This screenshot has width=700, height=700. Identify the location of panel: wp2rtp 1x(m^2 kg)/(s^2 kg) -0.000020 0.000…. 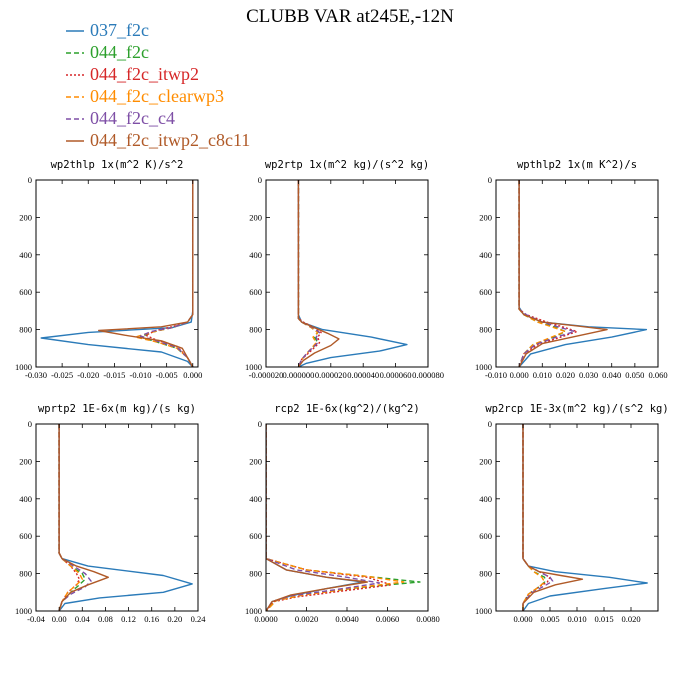
(344, 269).